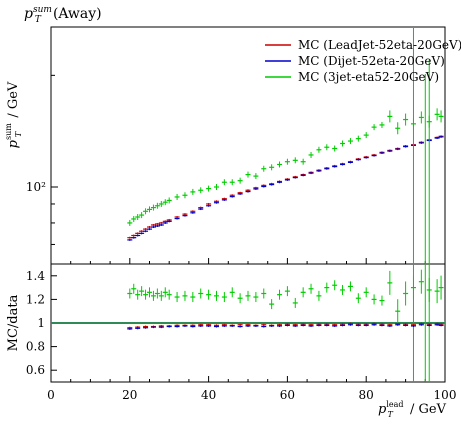  I want to click on x-tick-label: 40, so click(208, 395).